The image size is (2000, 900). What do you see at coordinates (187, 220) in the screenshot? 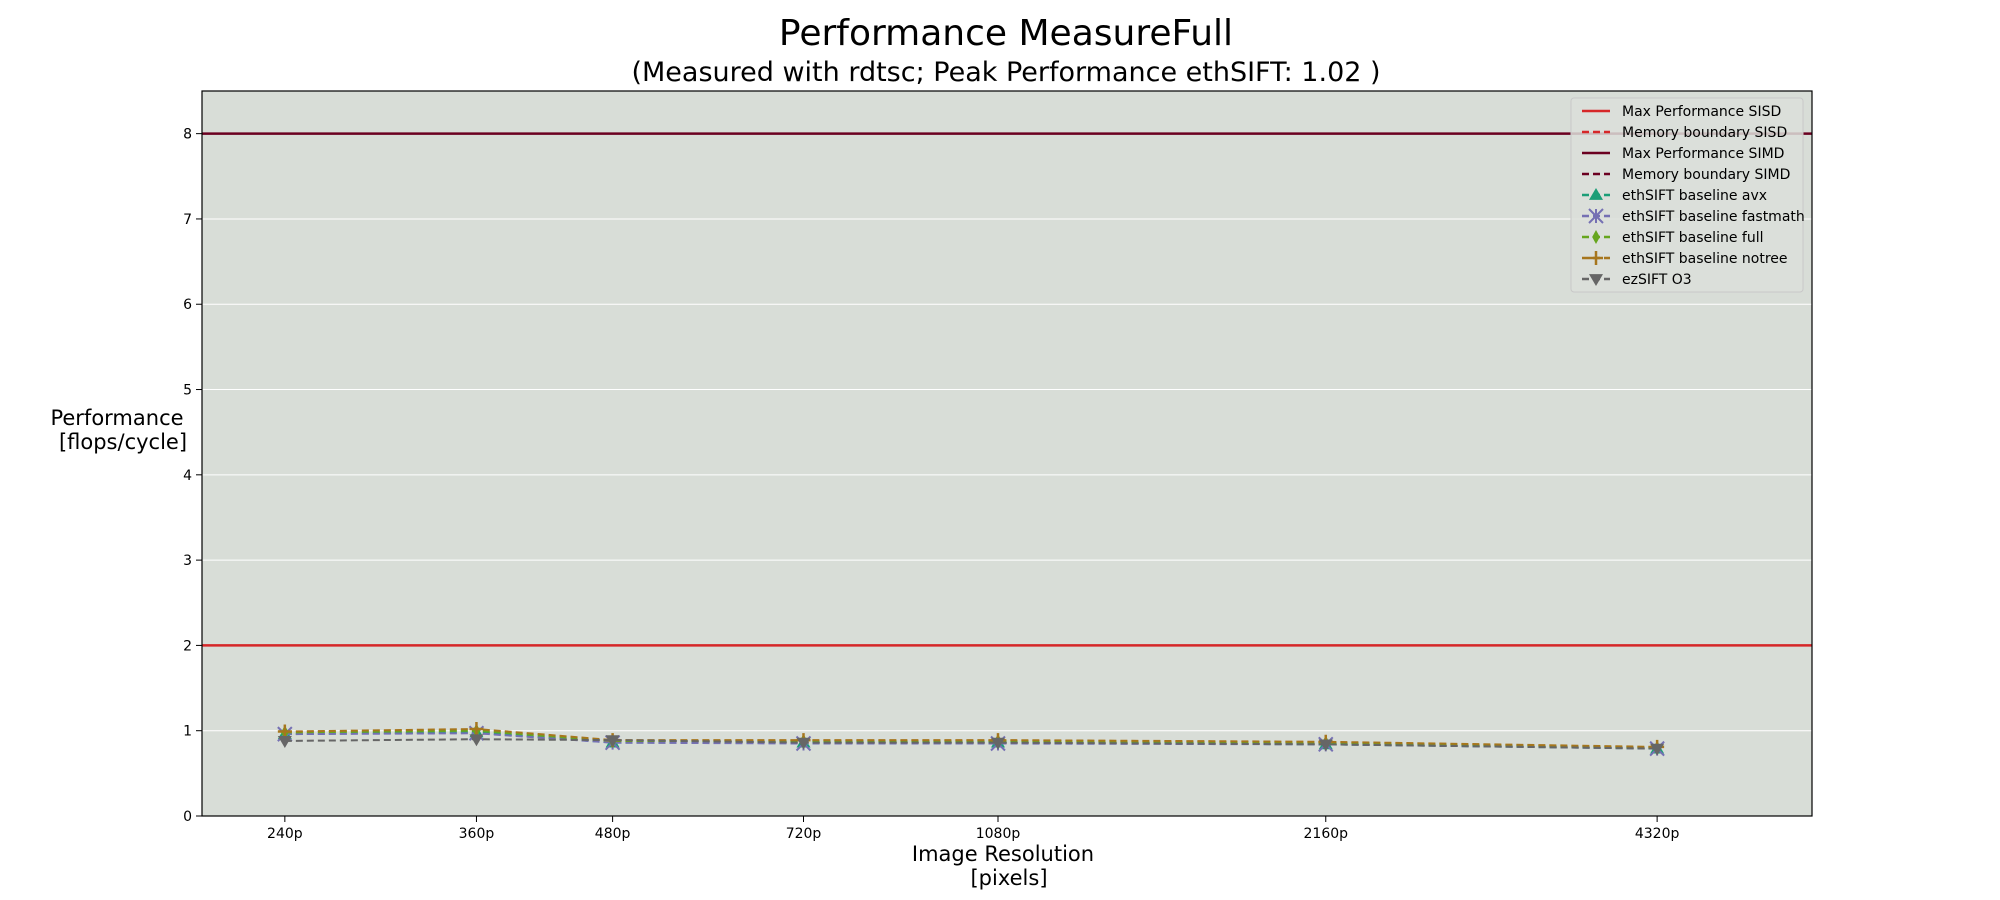
I see `y-tick-label: 7` at bounding box center [187, 220].